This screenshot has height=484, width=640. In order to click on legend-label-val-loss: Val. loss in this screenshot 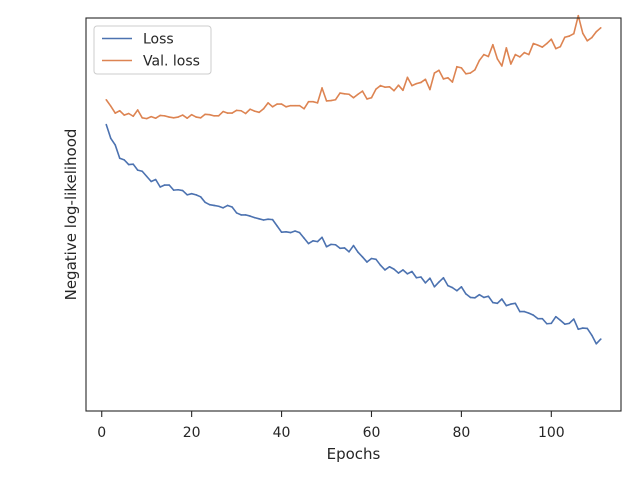, I will do `click(171, 62)`.